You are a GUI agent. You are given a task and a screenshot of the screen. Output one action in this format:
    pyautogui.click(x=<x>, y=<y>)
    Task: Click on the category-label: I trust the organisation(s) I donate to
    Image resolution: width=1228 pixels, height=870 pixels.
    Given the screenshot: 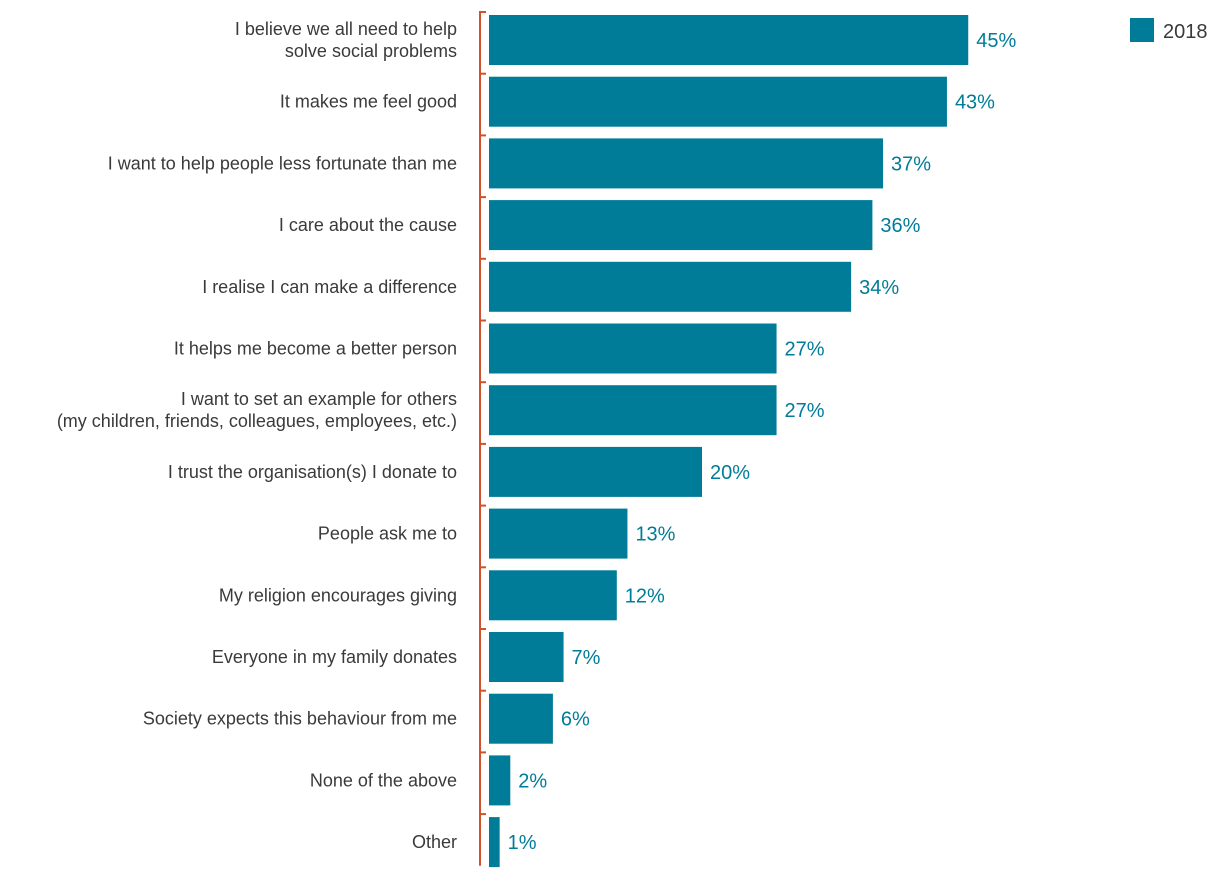 What is the action you would take?
    pyautogui.click(x=312, y=472)
    